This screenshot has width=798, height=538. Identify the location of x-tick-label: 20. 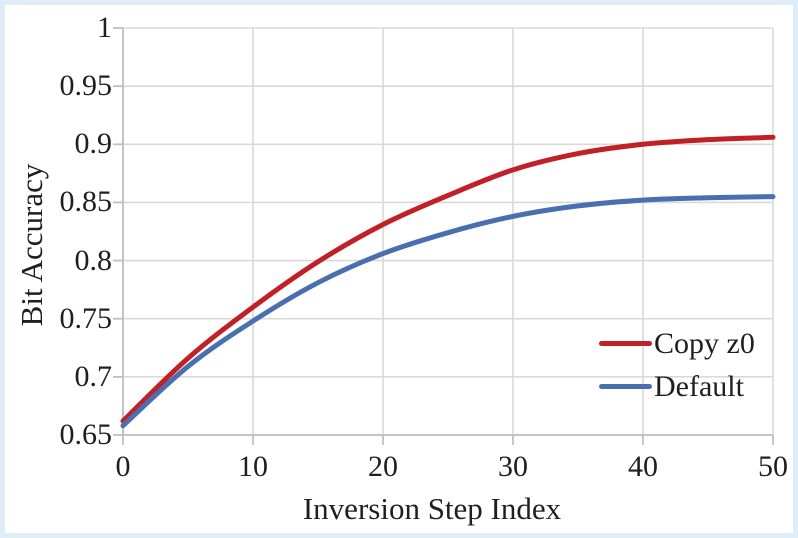
(383, 466).